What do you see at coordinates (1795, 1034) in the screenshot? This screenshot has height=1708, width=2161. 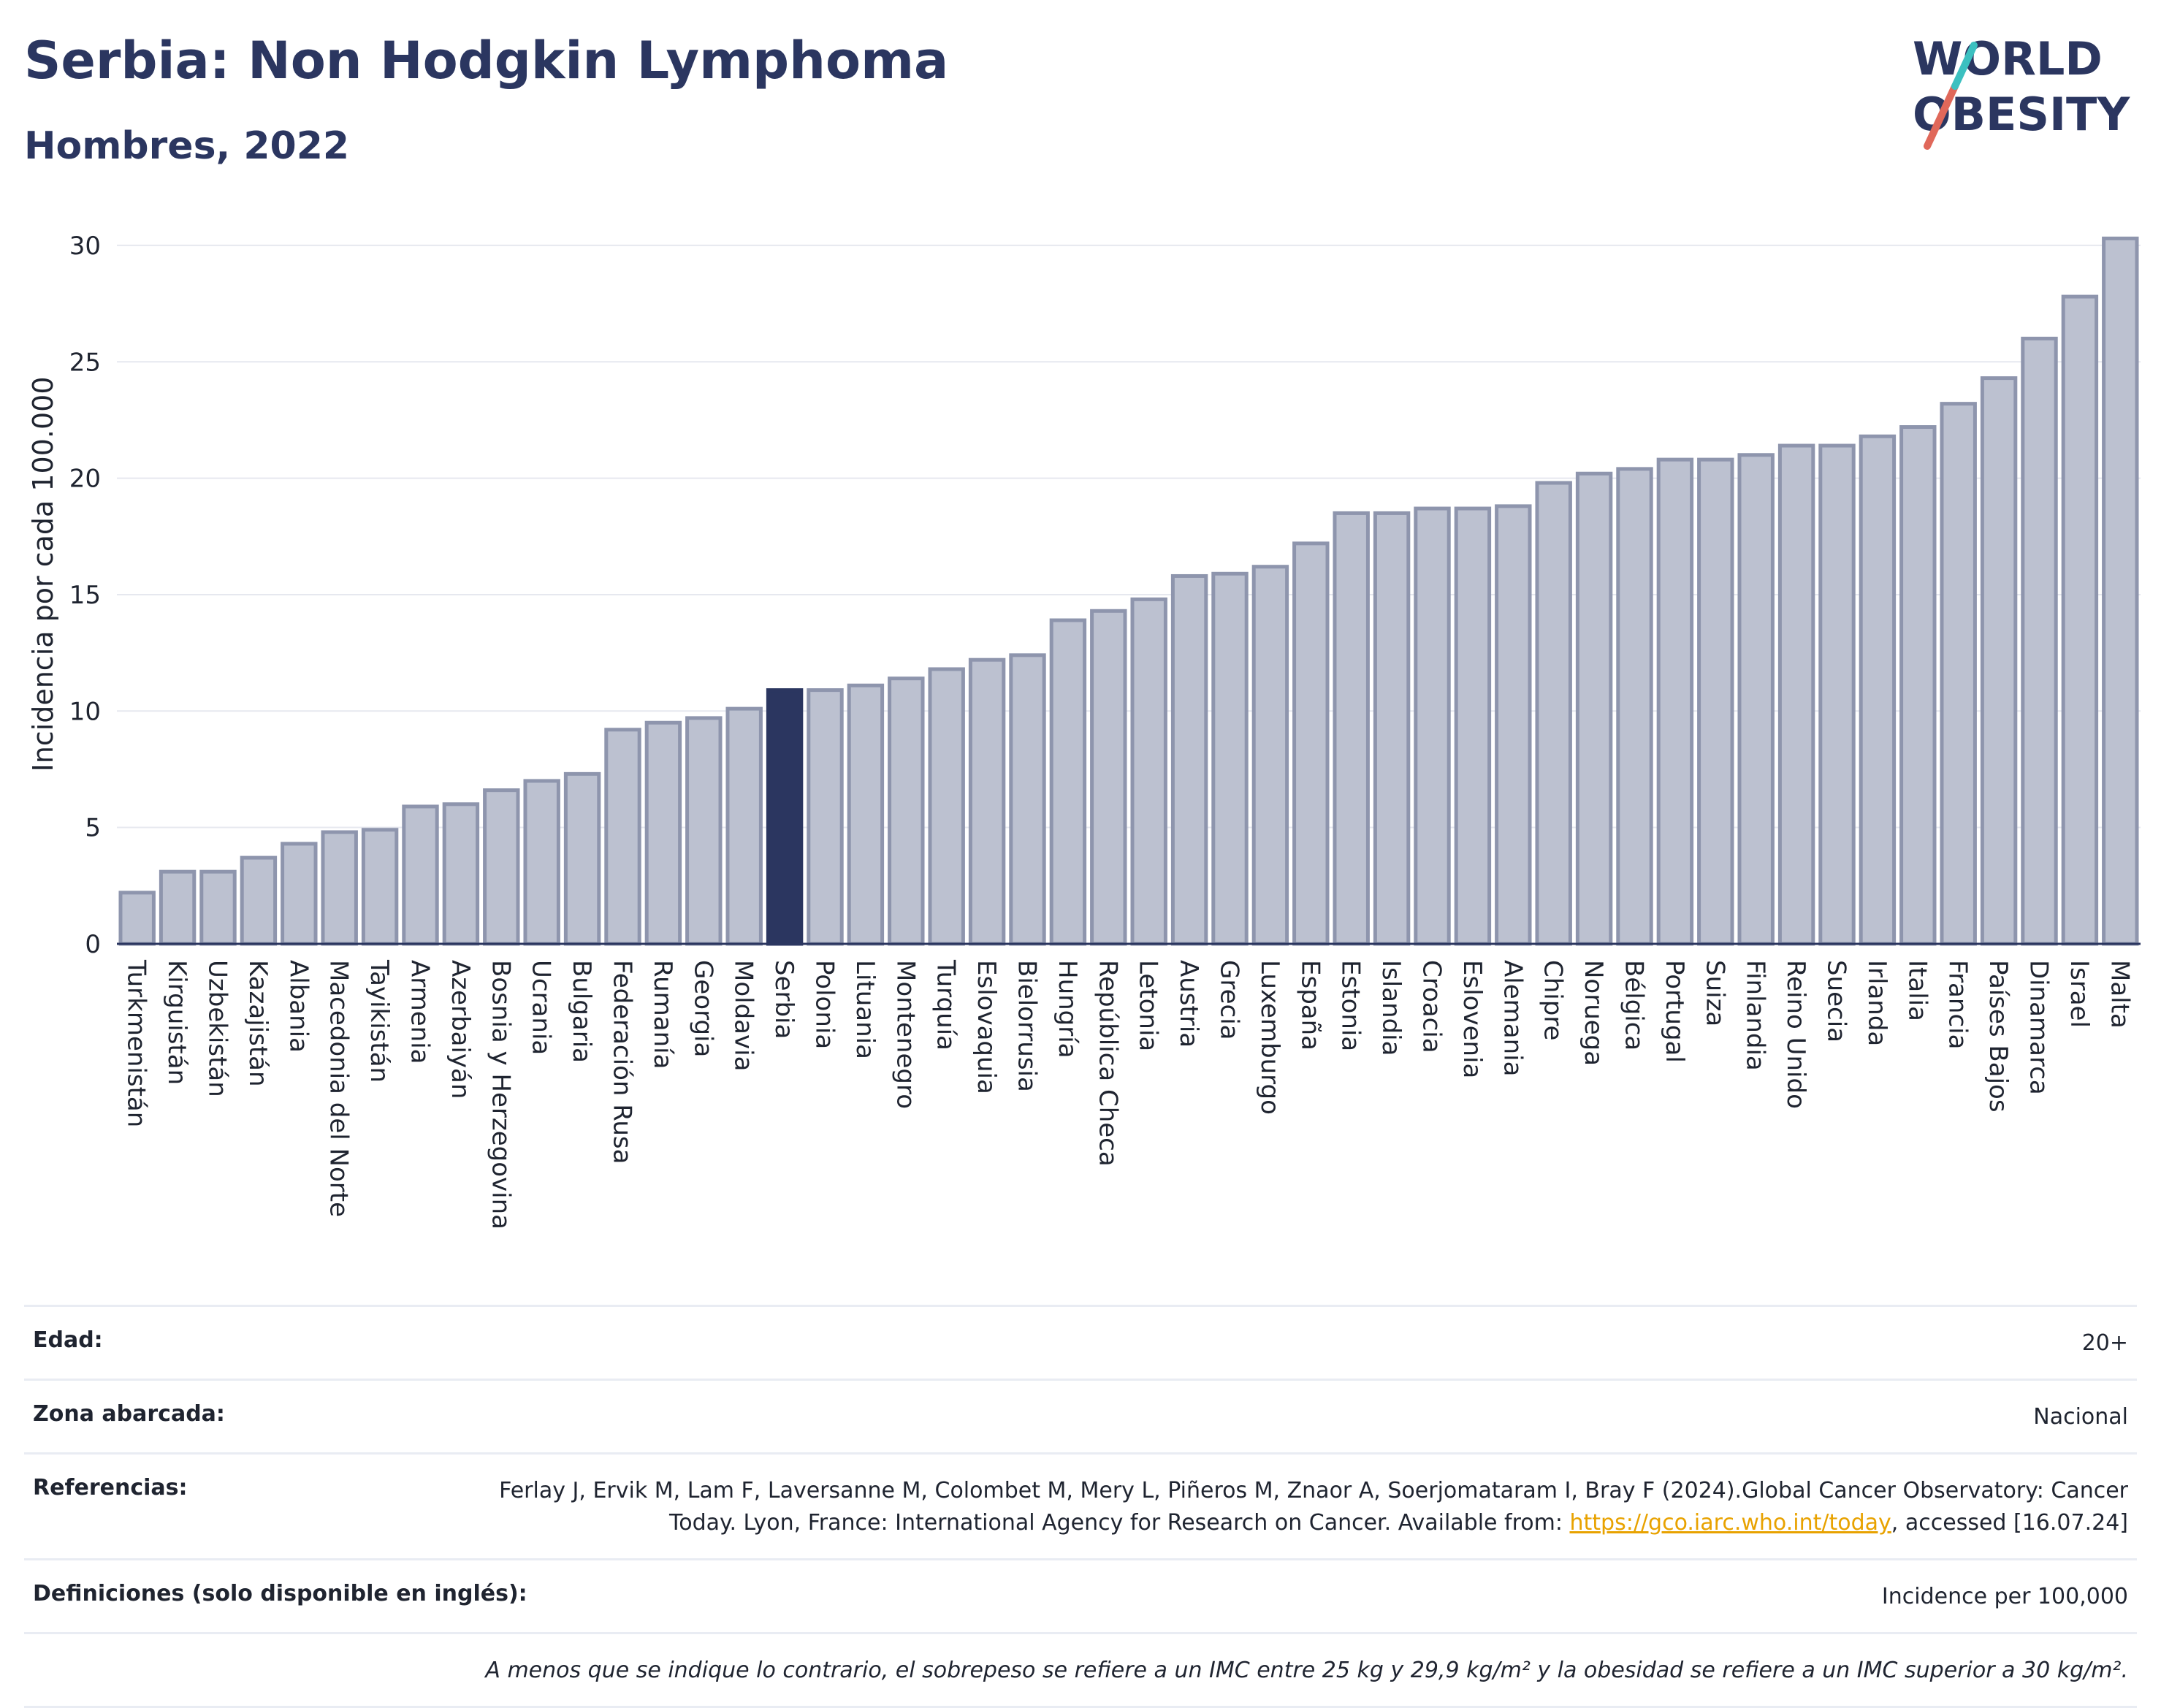 I see `x-tick-label: Reino Unido` at bounding box center [1795, 1034].